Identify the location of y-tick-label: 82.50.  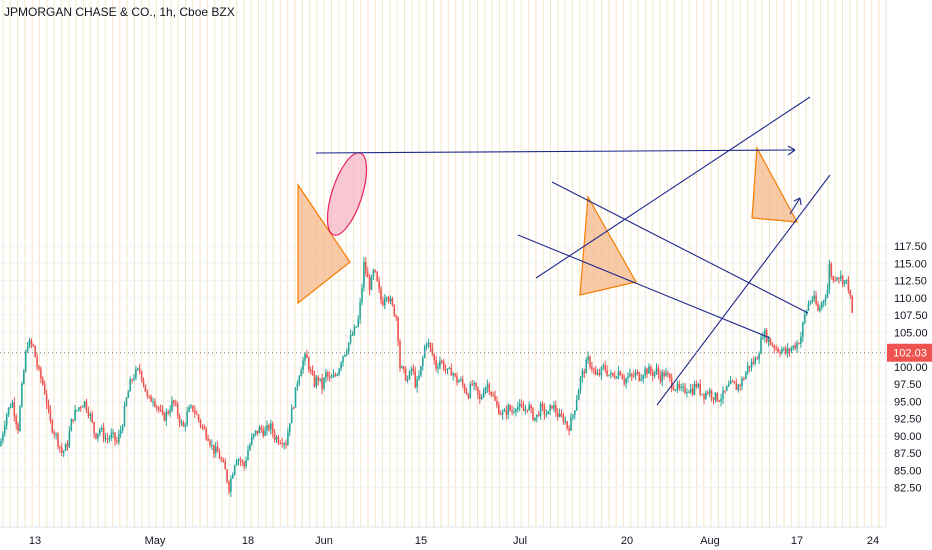
(908, 489).